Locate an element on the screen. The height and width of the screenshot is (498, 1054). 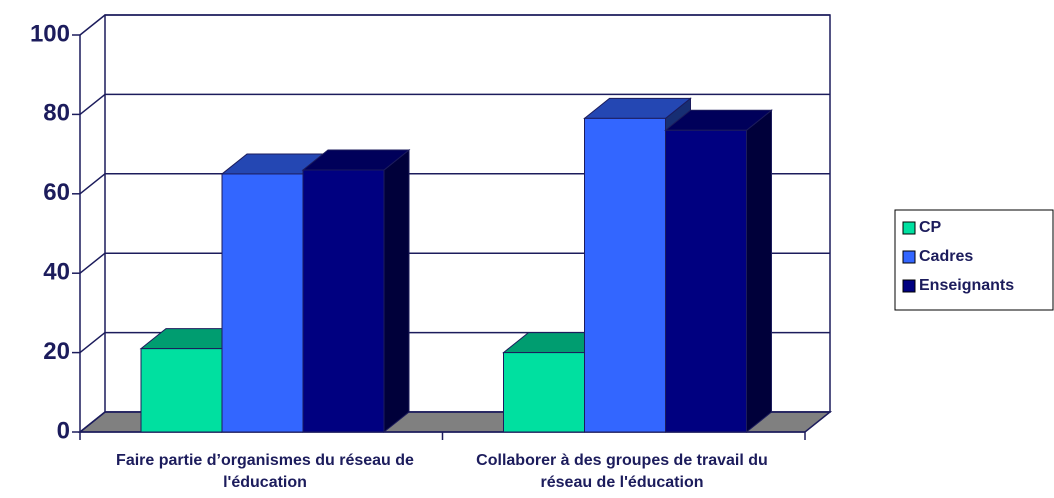
y-tick-label: 100 is located at coordinates (50, 33).